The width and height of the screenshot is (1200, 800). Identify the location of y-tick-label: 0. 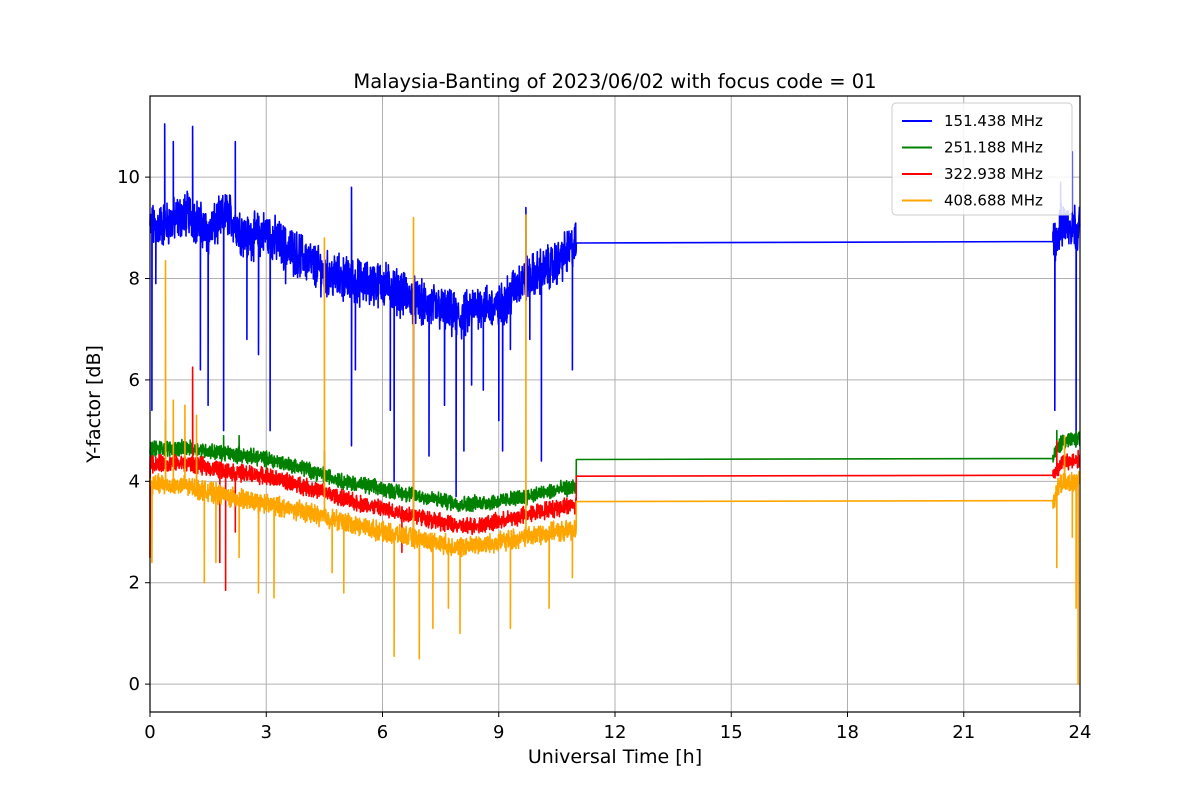
(134, 684).